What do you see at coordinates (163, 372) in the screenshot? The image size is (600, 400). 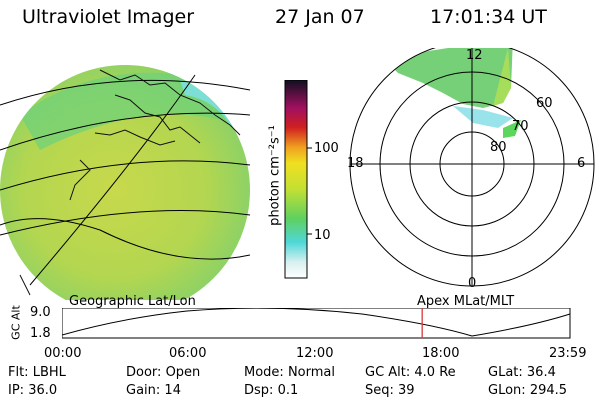 I see `info-door: Door: Open` at bounding box center [163, 372].